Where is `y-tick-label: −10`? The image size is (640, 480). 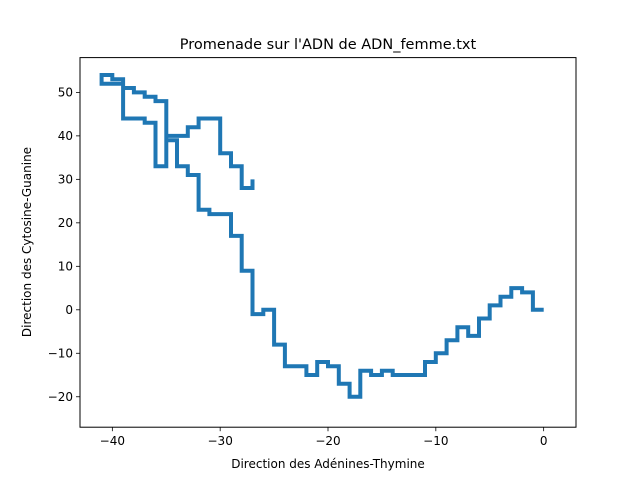 y-tick-label: −10 is located at coordinates (60, 353).